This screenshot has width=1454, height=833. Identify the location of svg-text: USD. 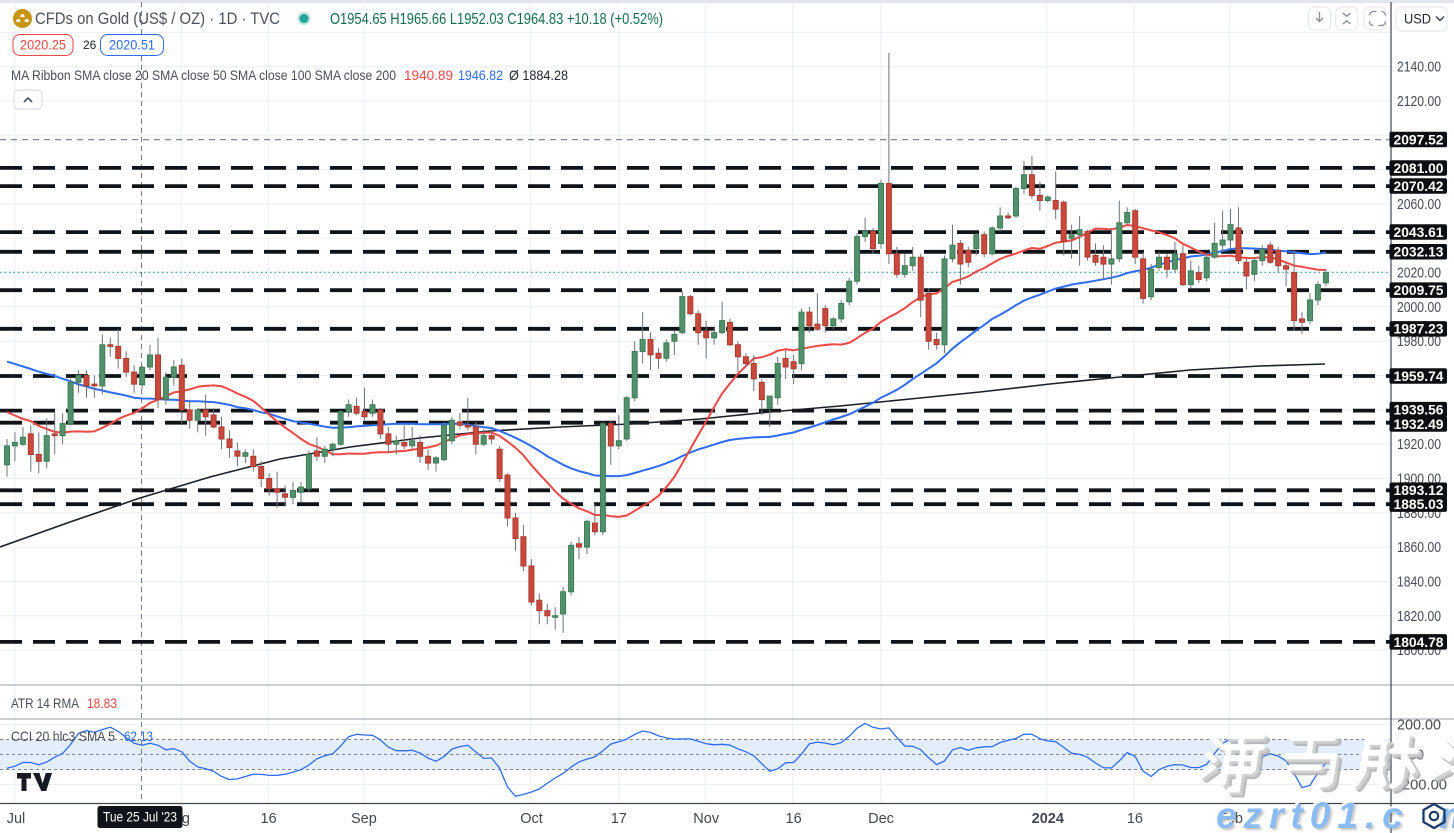
(1417, 19).